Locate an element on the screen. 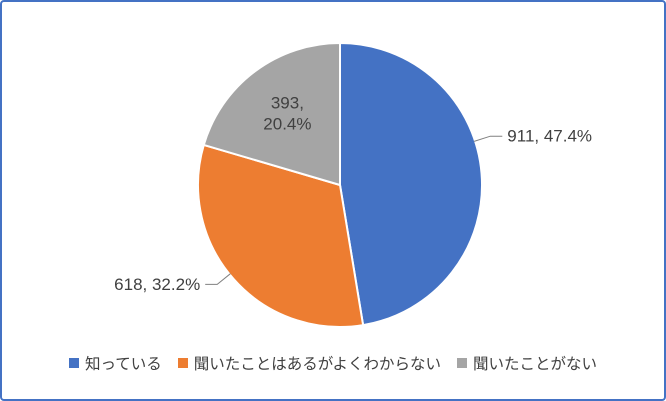  data-label: 618, 32.2% is located at coordinates (157, 284).